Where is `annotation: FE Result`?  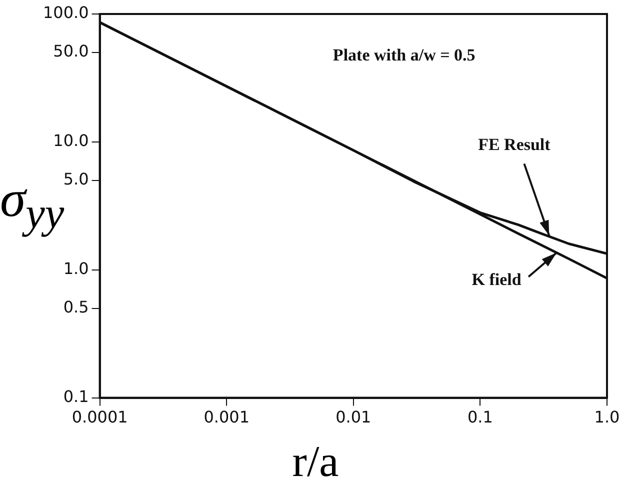 annotation: FE Result is located at coordinates (514, 144).